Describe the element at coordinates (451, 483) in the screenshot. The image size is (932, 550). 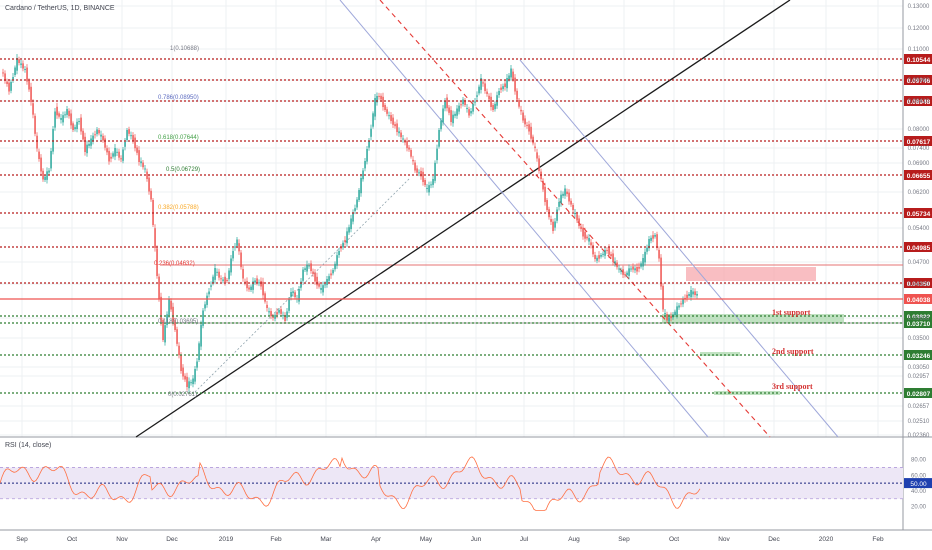
I see `rsi-band` at that location.